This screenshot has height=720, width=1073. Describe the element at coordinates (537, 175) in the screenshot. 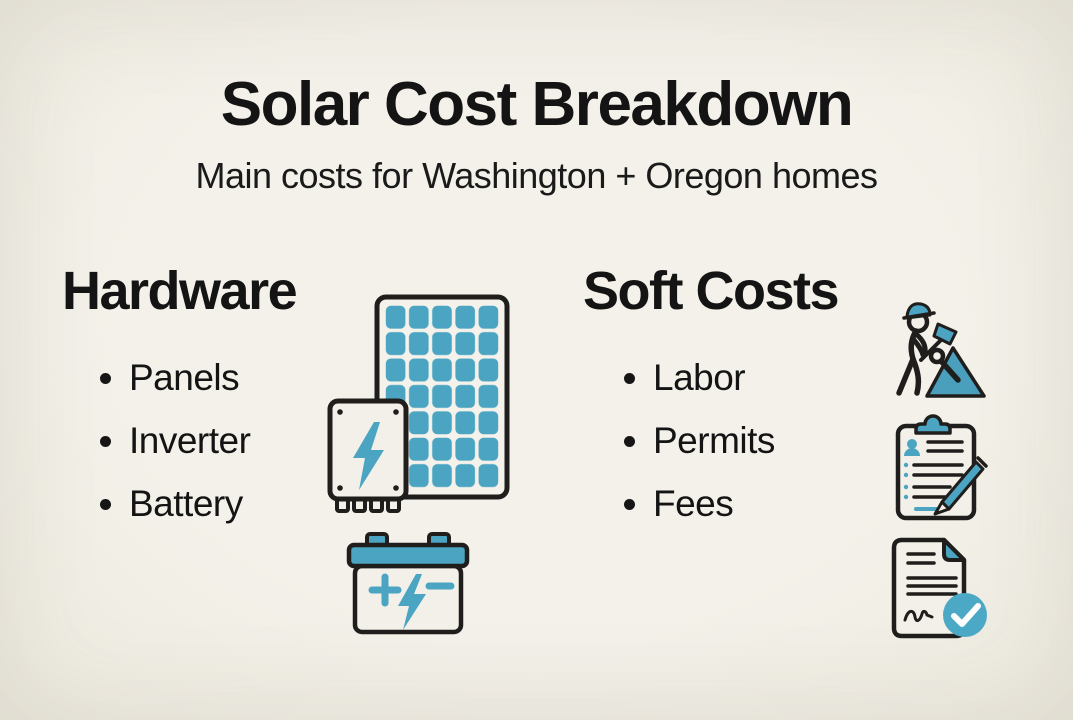

I see `page-subtitle: Main costs for Washington + Oregon homes` at that location.